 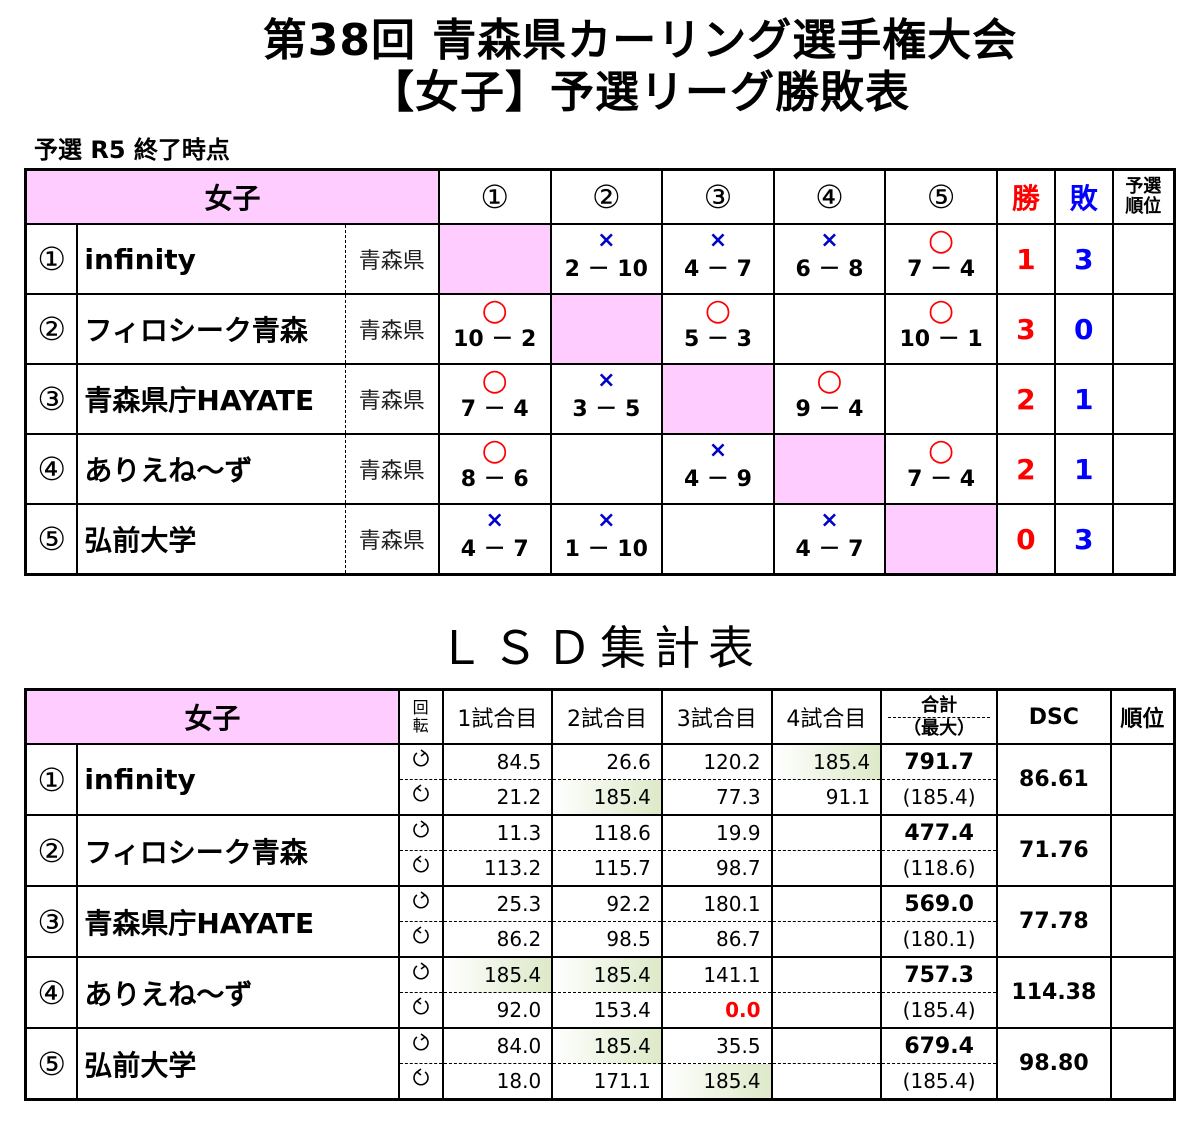 What do you see at coordinates (716, 903) in the screenshot?
I see `lsd-value: 180.1` at bounding box center [716, 903].